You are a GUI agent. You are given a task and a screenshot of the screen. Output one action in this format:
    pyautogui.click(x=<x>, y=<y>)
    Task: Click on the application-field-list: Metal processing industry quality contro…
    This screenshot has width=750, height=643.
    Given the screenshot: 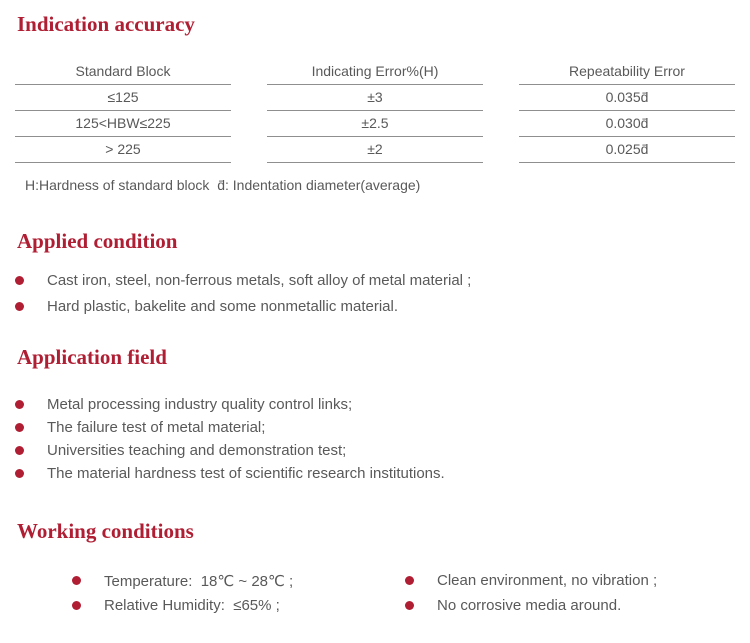 What is the action you would take?
    pyautogui.click(x=375, y=439)
    